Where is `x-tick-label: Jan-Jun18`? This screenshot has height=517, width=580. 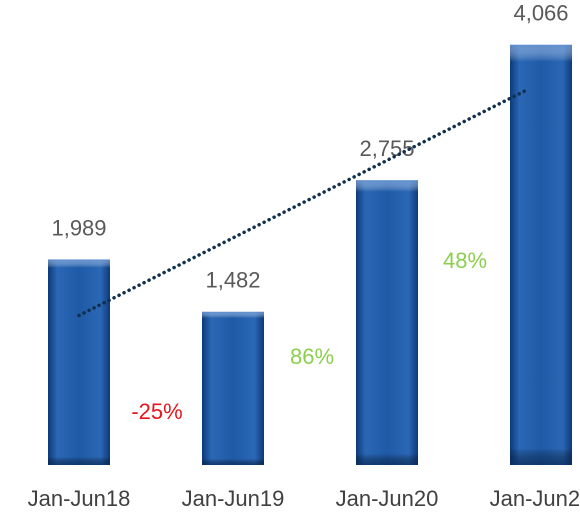 x-tick-label: Jan-Jun18 is located at coordinates (79, 498).